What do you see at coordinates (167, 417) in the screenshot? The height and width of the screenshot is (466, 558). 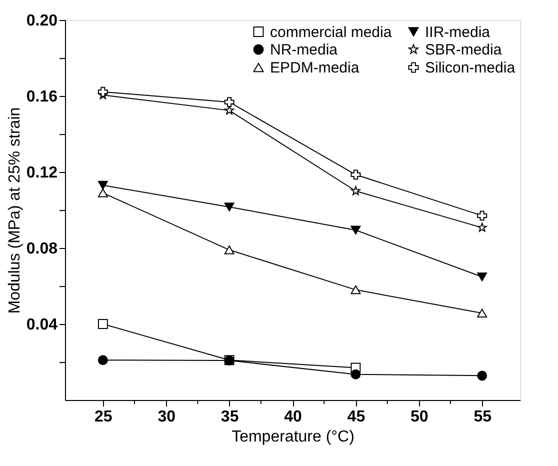 I see `x-tick-label: 30` at bounding box center [167, 417].